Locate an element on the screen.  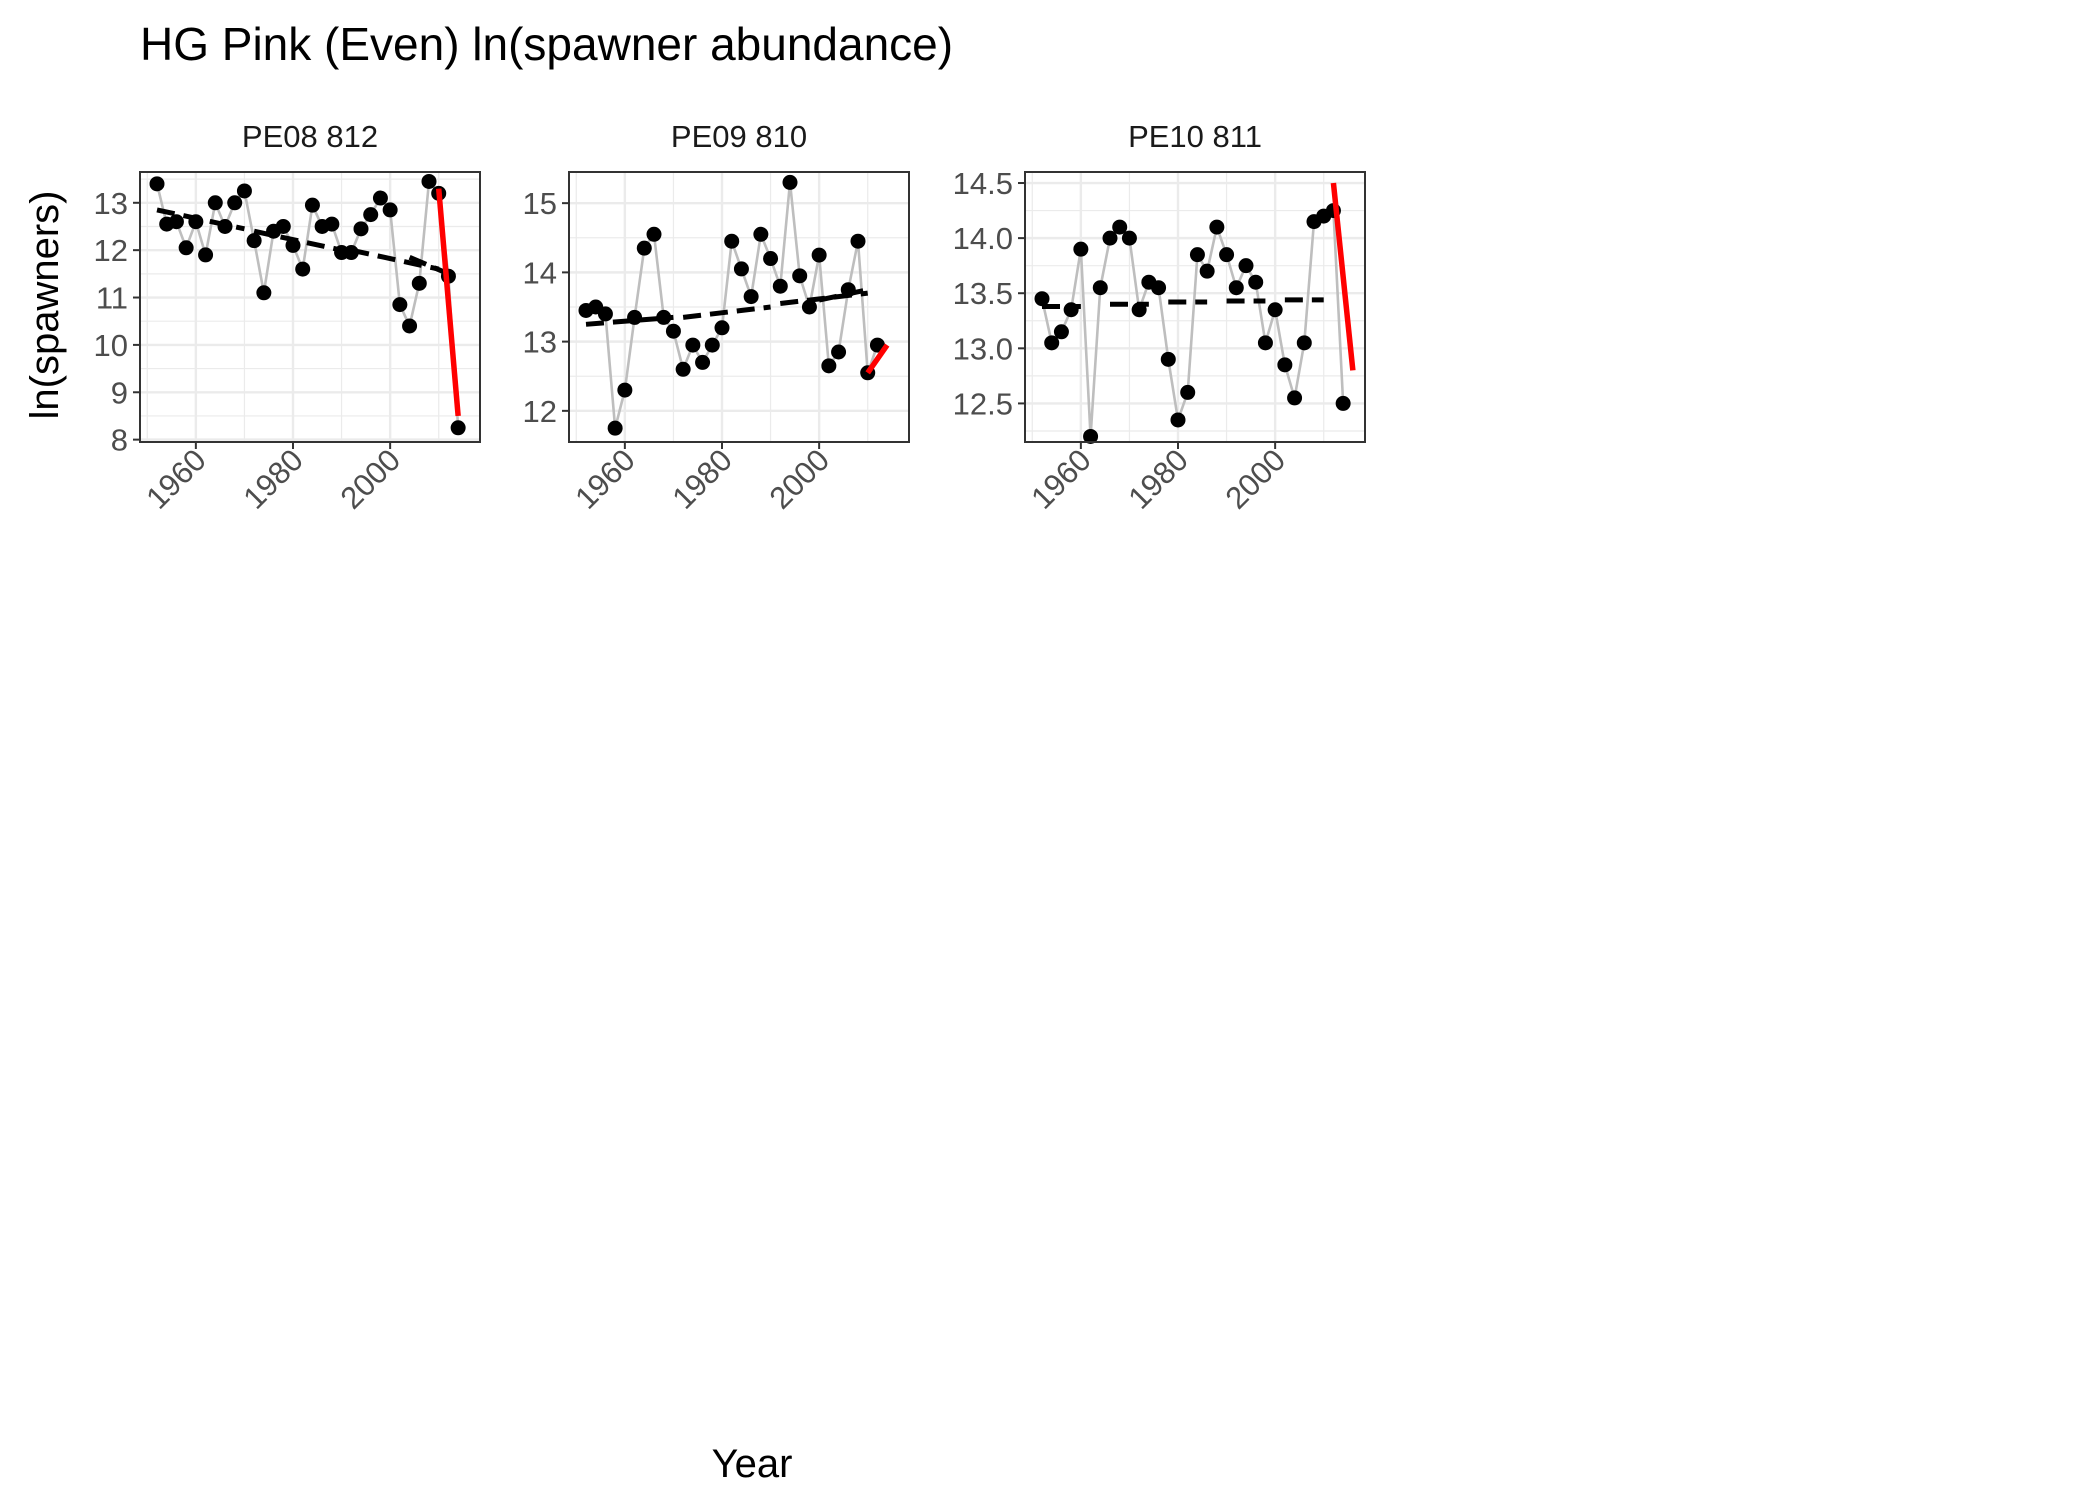
y-tick-label: 11 is located at coordinates (112, 298).